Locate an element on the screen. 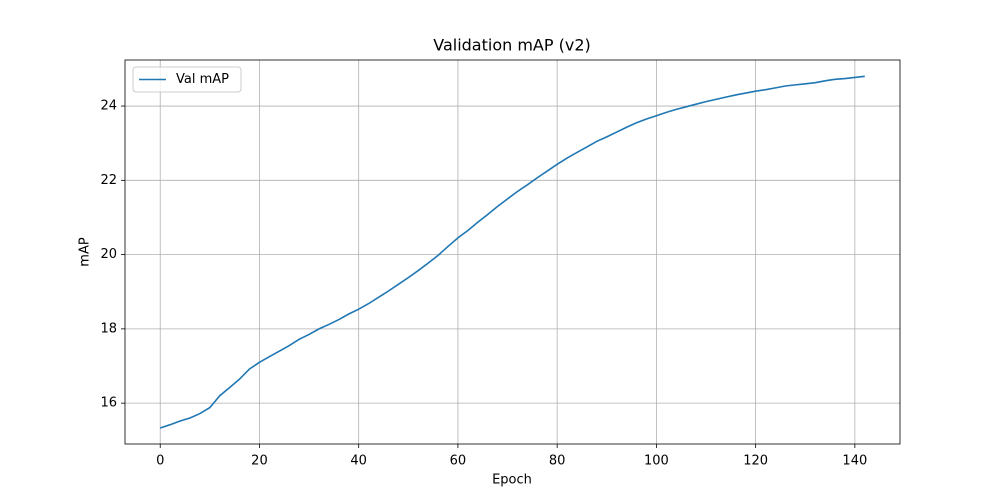  x-tick-label: 40 is located at coordinates (358, 461).